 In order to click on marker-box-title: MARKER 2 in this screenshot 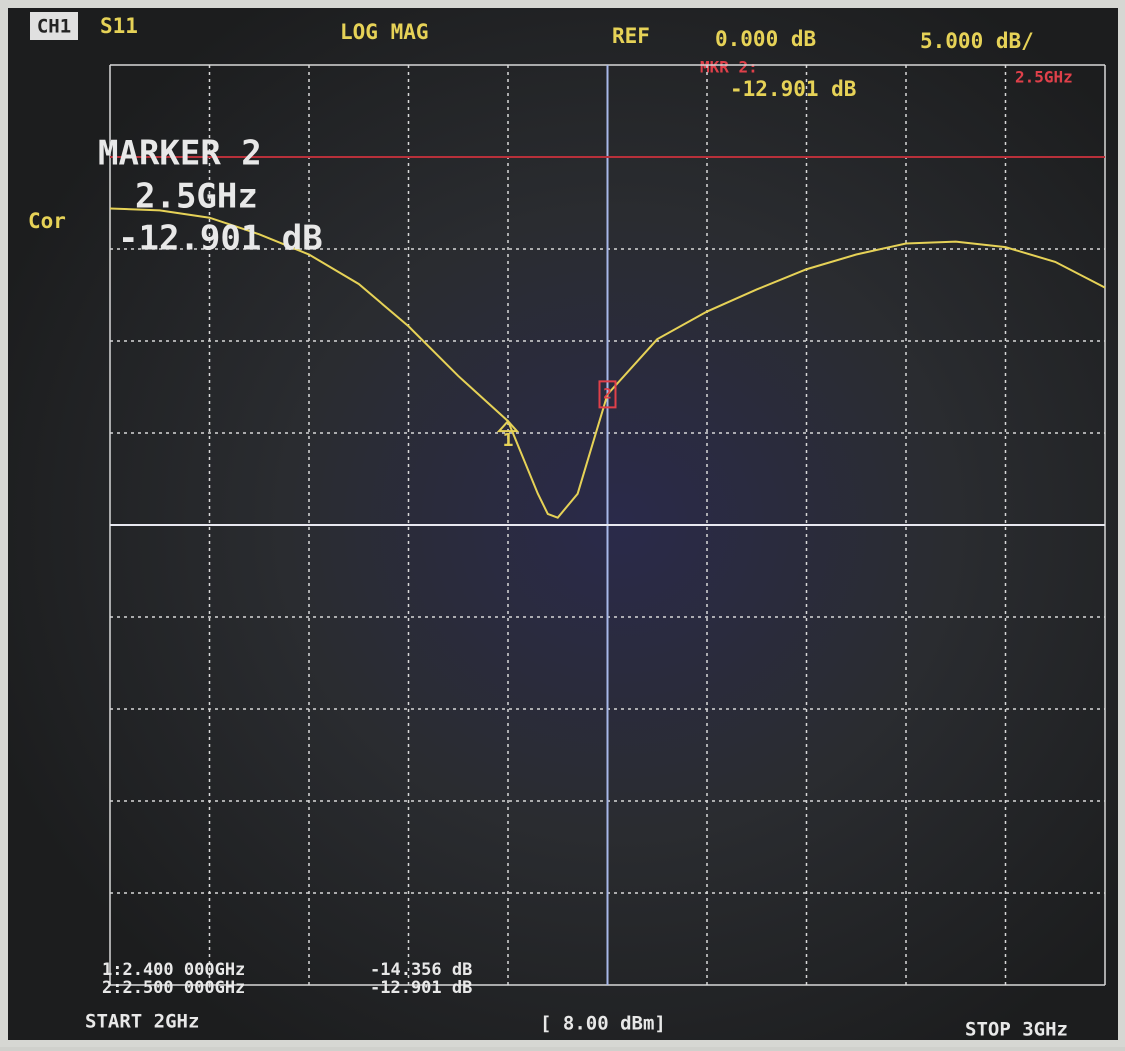, I will do `click(180, 154)`.